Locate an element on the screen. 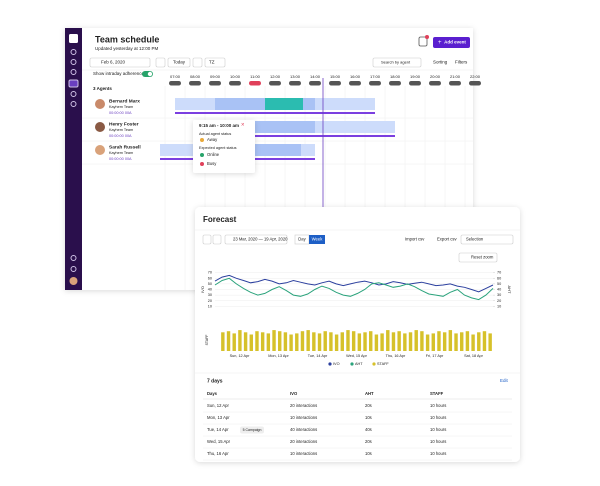  column-header: STAFF is located at coordinates (437, 393).